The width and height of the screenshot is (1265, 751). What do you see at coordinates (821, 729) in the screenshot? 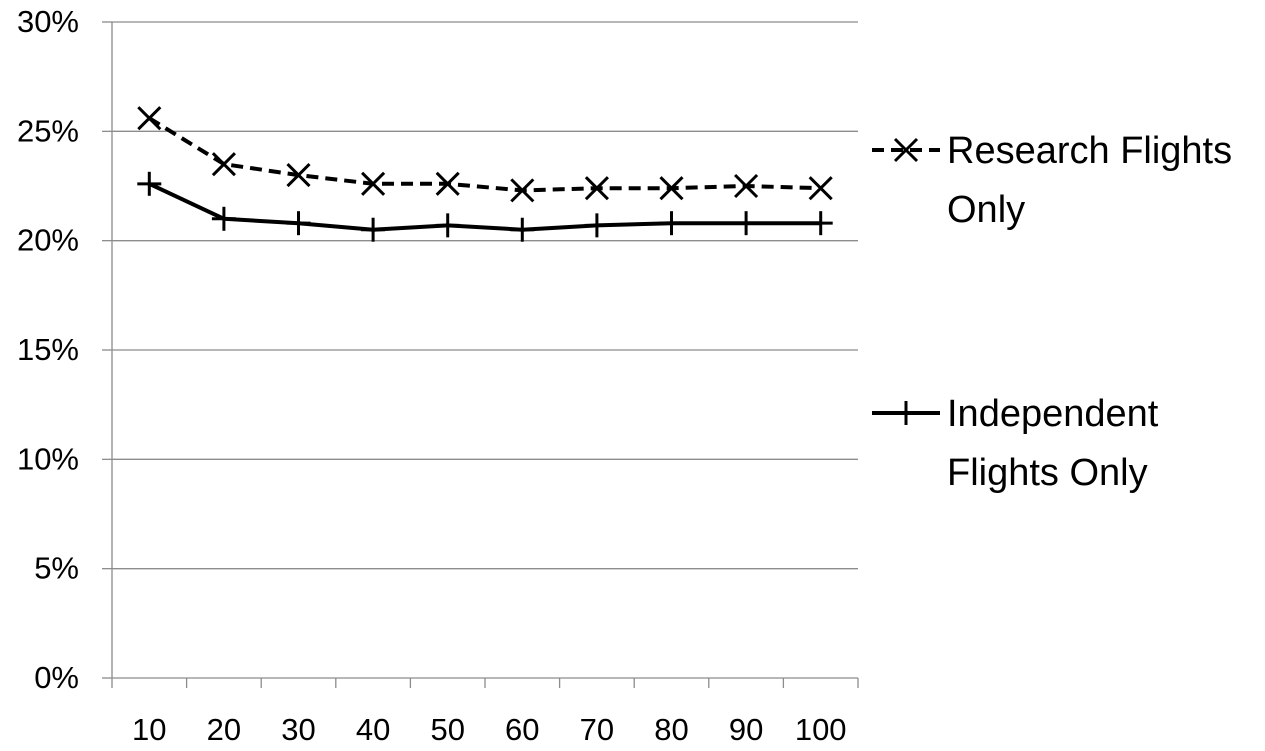
I see `x-tick-label: 100` at bounding box center [821, 729].